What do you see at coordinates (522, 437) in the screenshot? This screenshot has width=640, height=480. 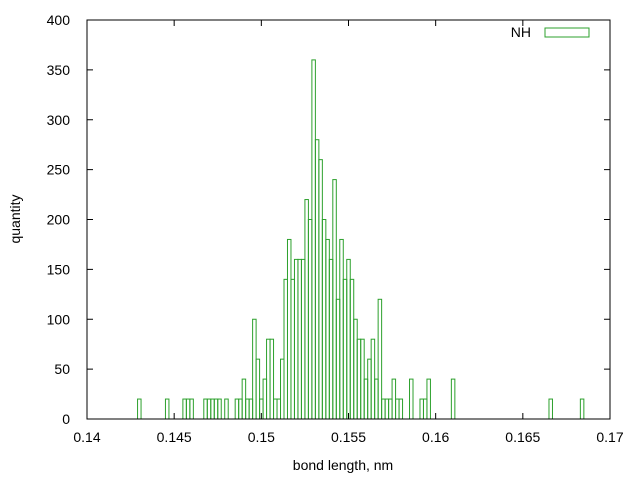 I see `x-tick-label: 0.165` at bounding box center [522, 437].